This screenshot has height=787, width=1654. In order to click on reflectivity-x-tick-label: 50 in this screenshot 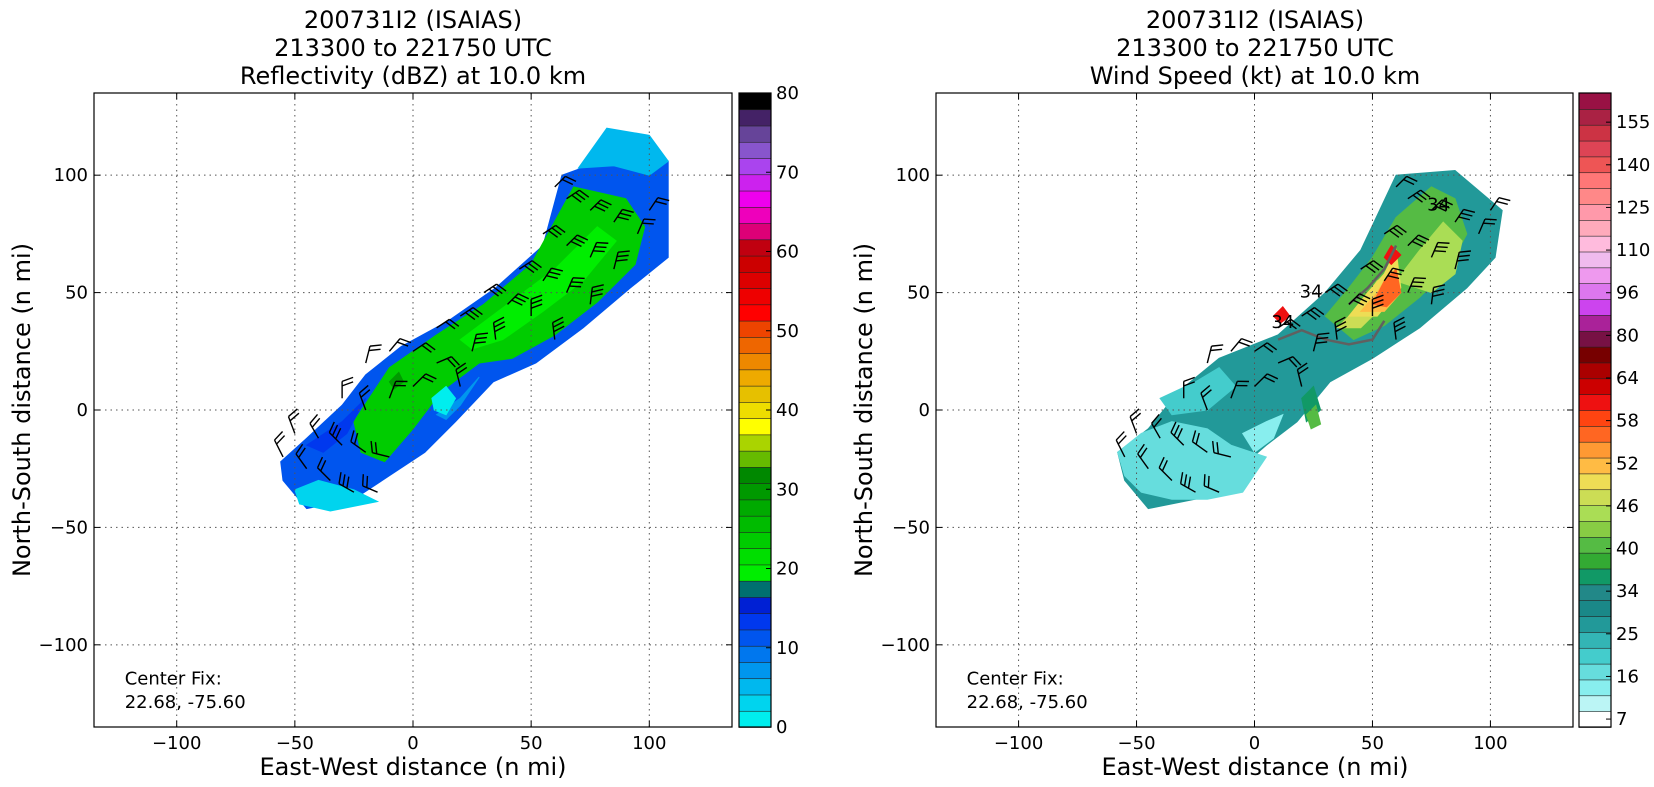, I will do `click(531, 743)`.